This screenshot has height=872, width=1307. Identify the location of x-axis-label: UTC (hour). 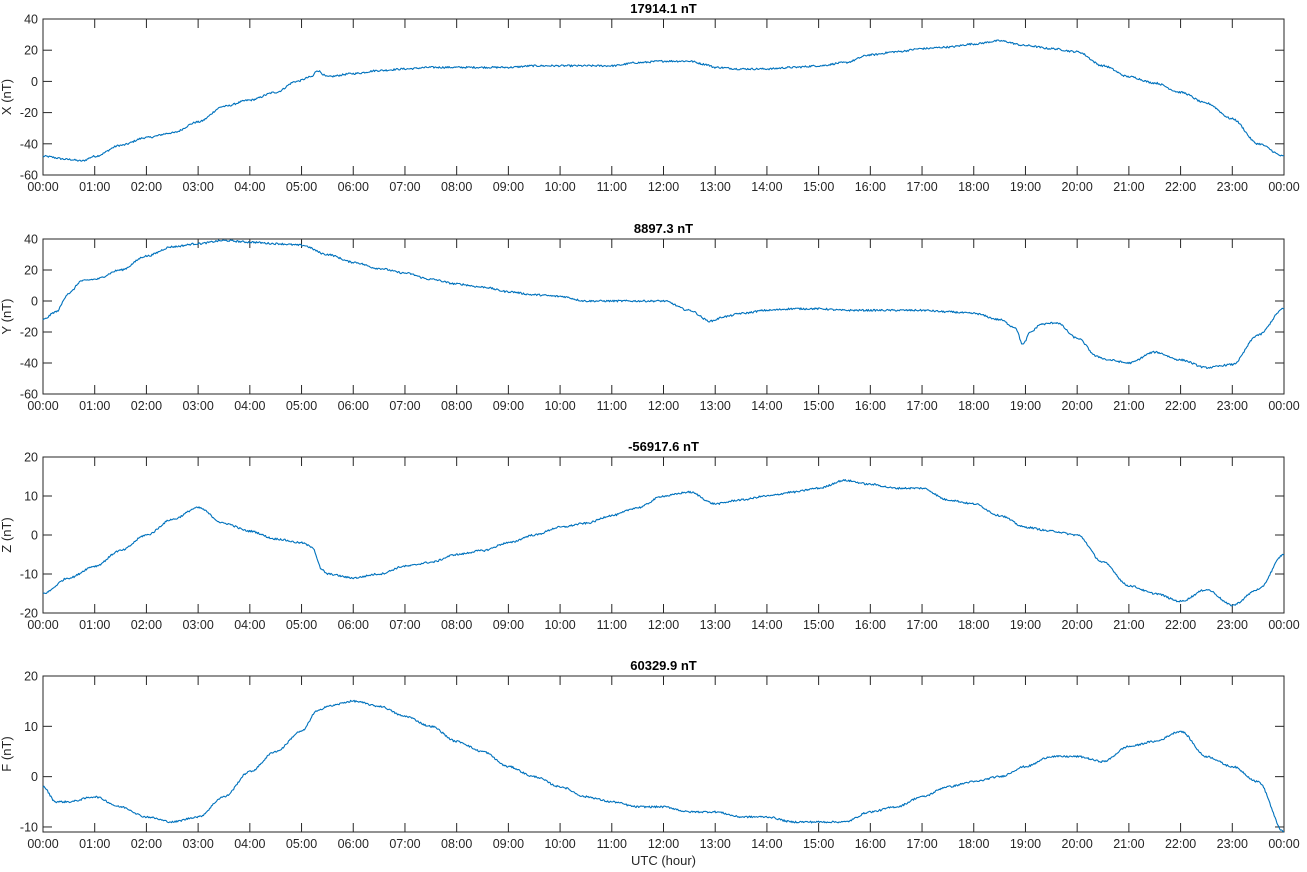
(663, 860).